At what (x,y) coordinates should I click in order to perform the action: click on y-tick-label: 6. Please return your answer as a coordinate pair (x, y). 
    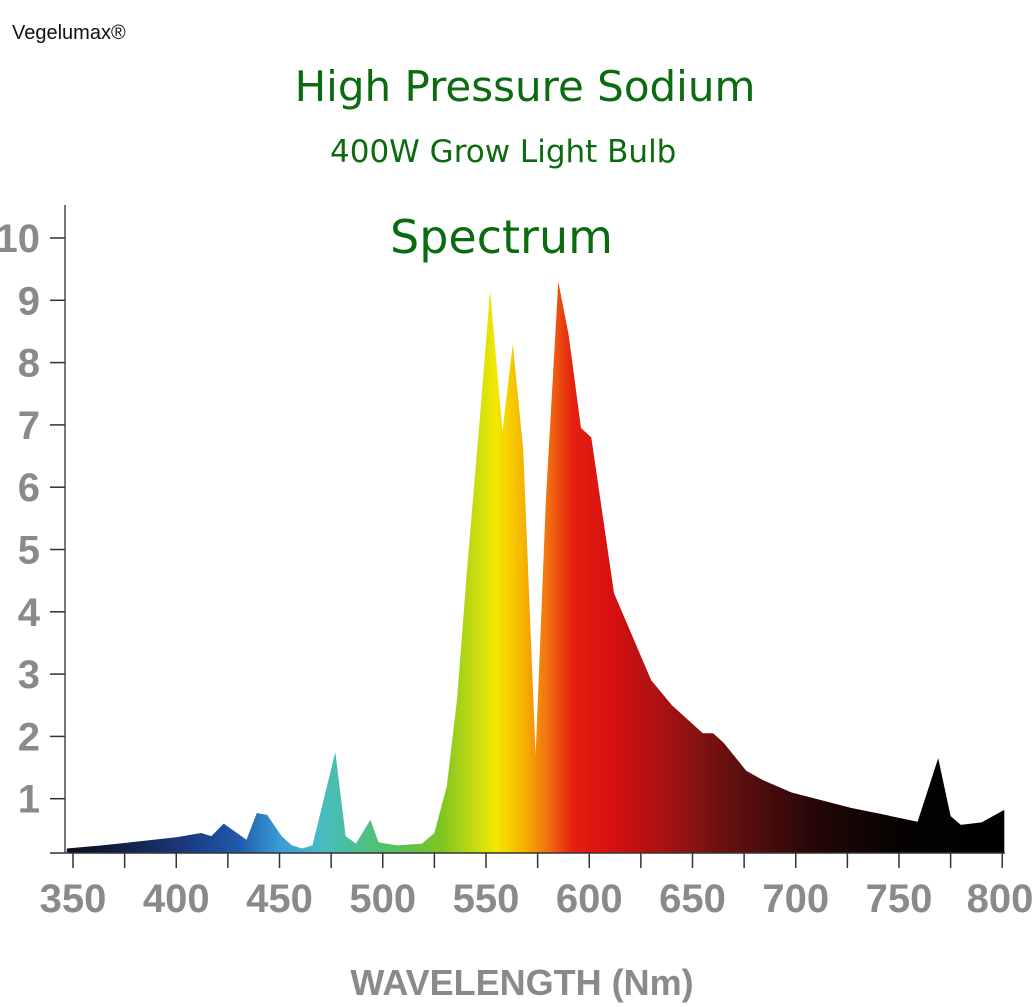
    Looking at the image, I should click on (29, 488).